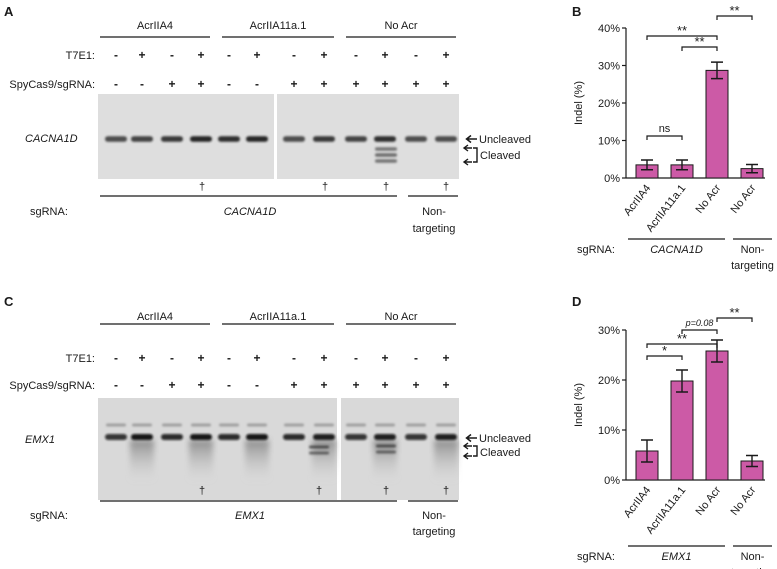 The height and width of the screenshot is (569, 777). I want to click on sign-lane-2: -, so click(142, 385).